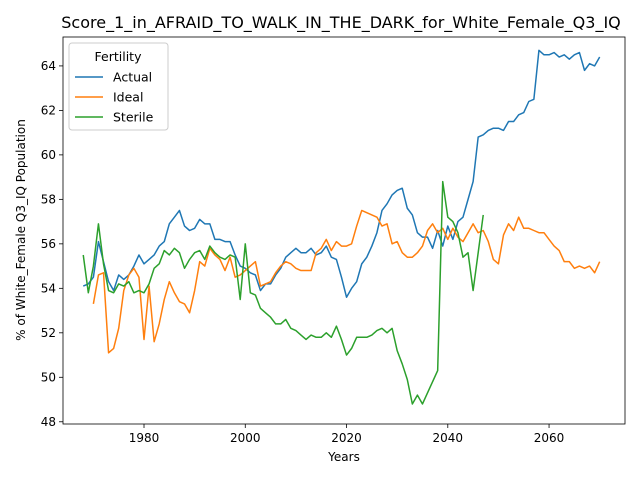 Image resolution: width=640 pixels, height=485 pixels. I want to click on x-tick-label: 2060, so click(549, 438).